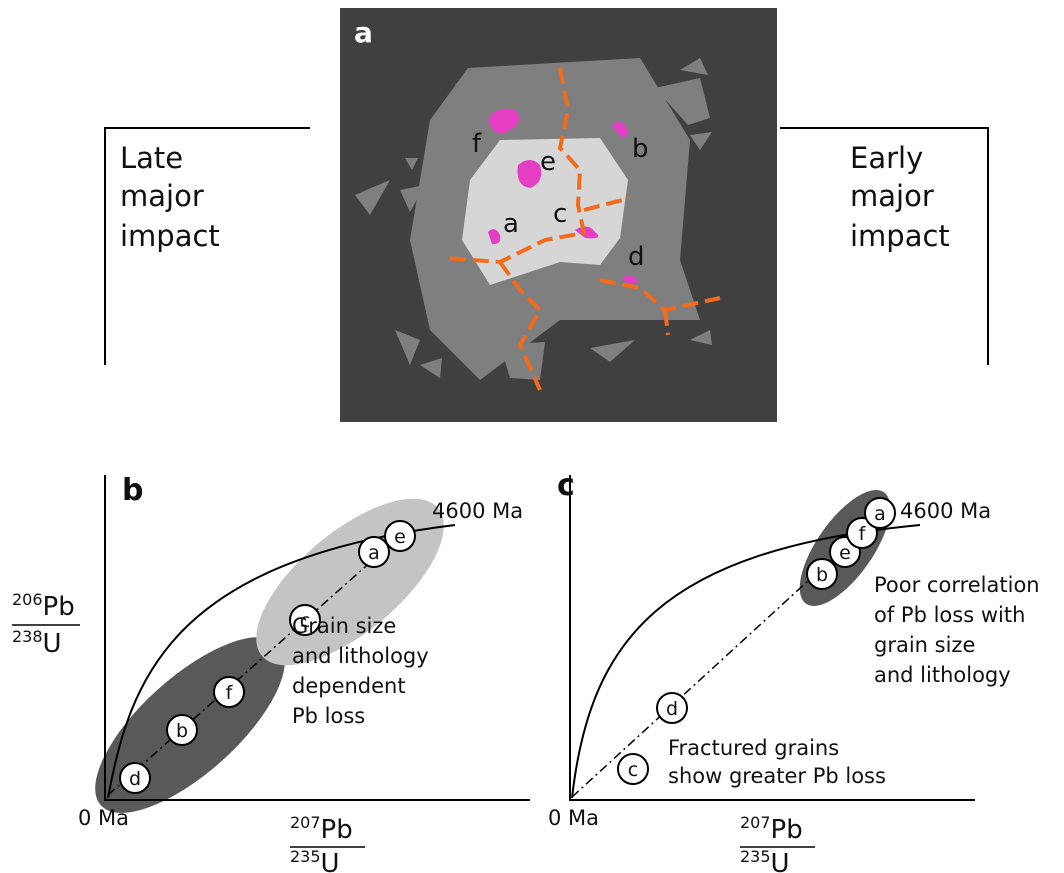 Image resolution: width=1064 pixels, height=873 pixels. What do you see at coordinates (363, 32) in the screenshot?
I see `panel-label: a` at bounding box center [363, 32].